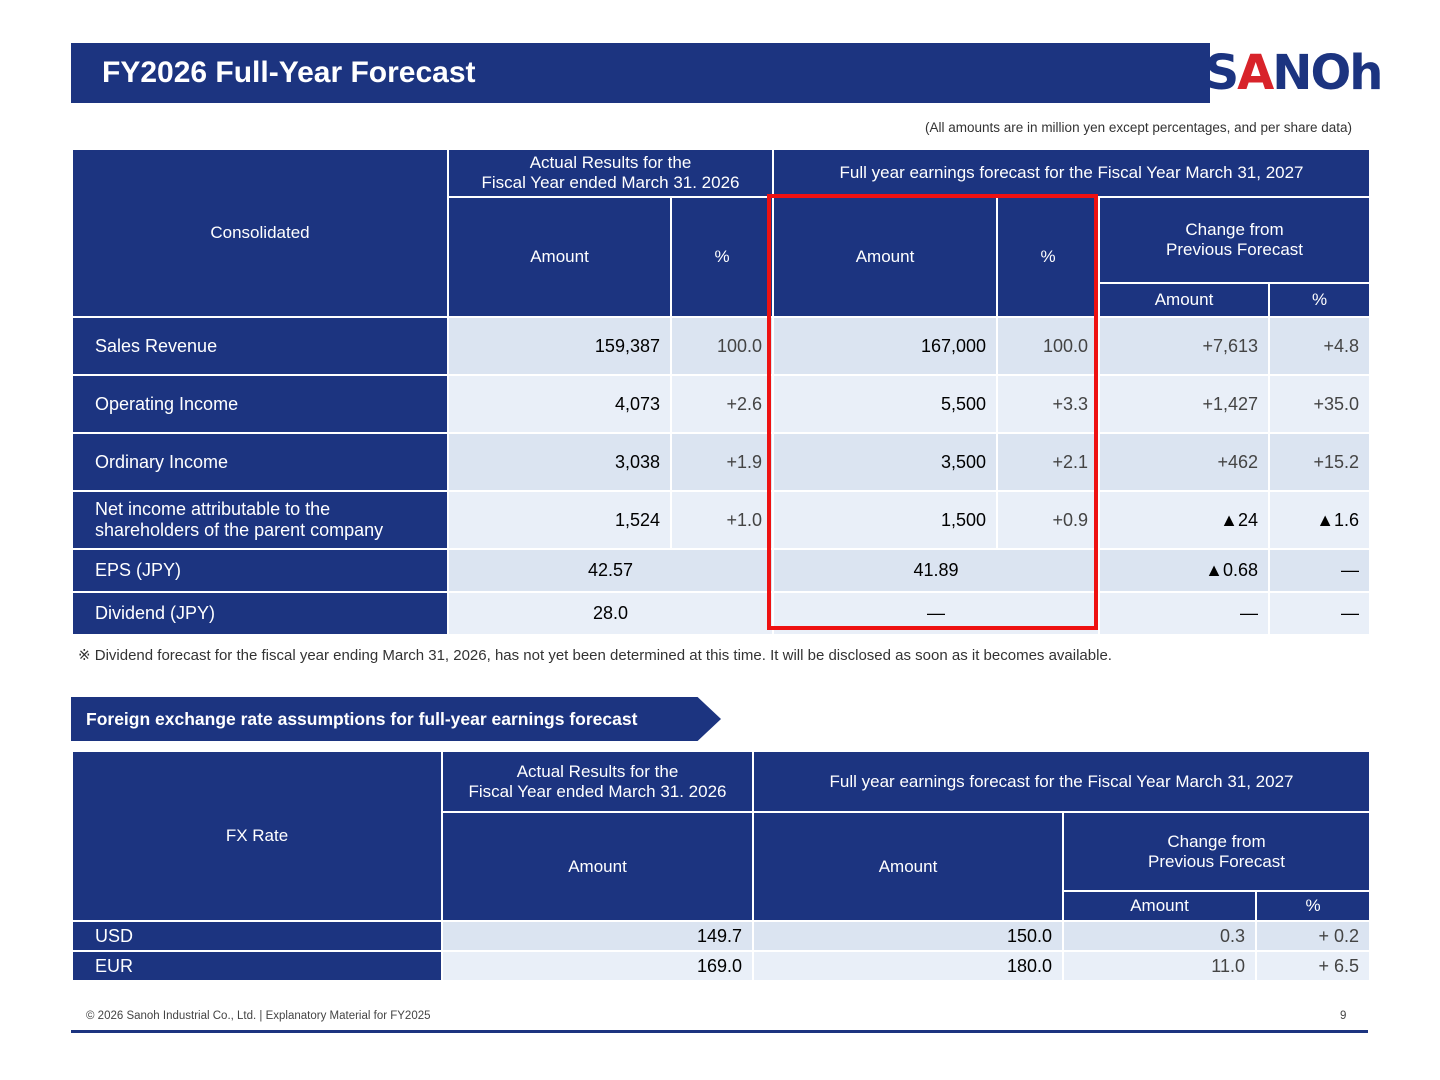 The height and width of the screenshot is (1080, 1440). I want to click on header-change-amount: Amount, so click(1184, 300).